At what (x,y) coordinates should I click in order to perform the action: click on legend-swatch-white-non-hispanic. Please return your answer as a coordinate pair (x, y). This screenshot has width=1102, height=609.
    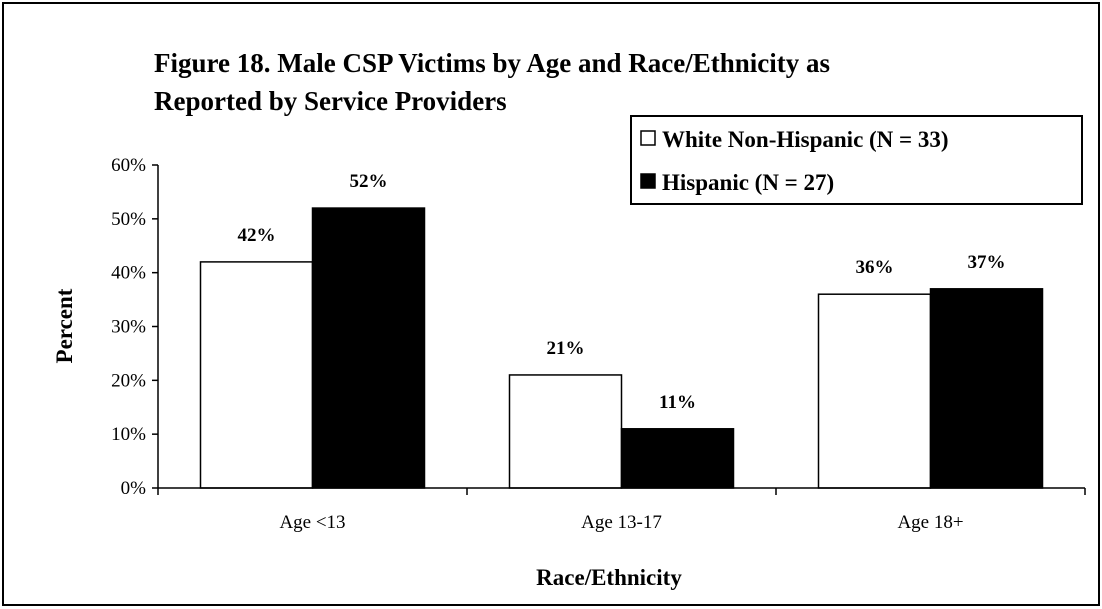
    Looking at the image, I should click on (648, 138).